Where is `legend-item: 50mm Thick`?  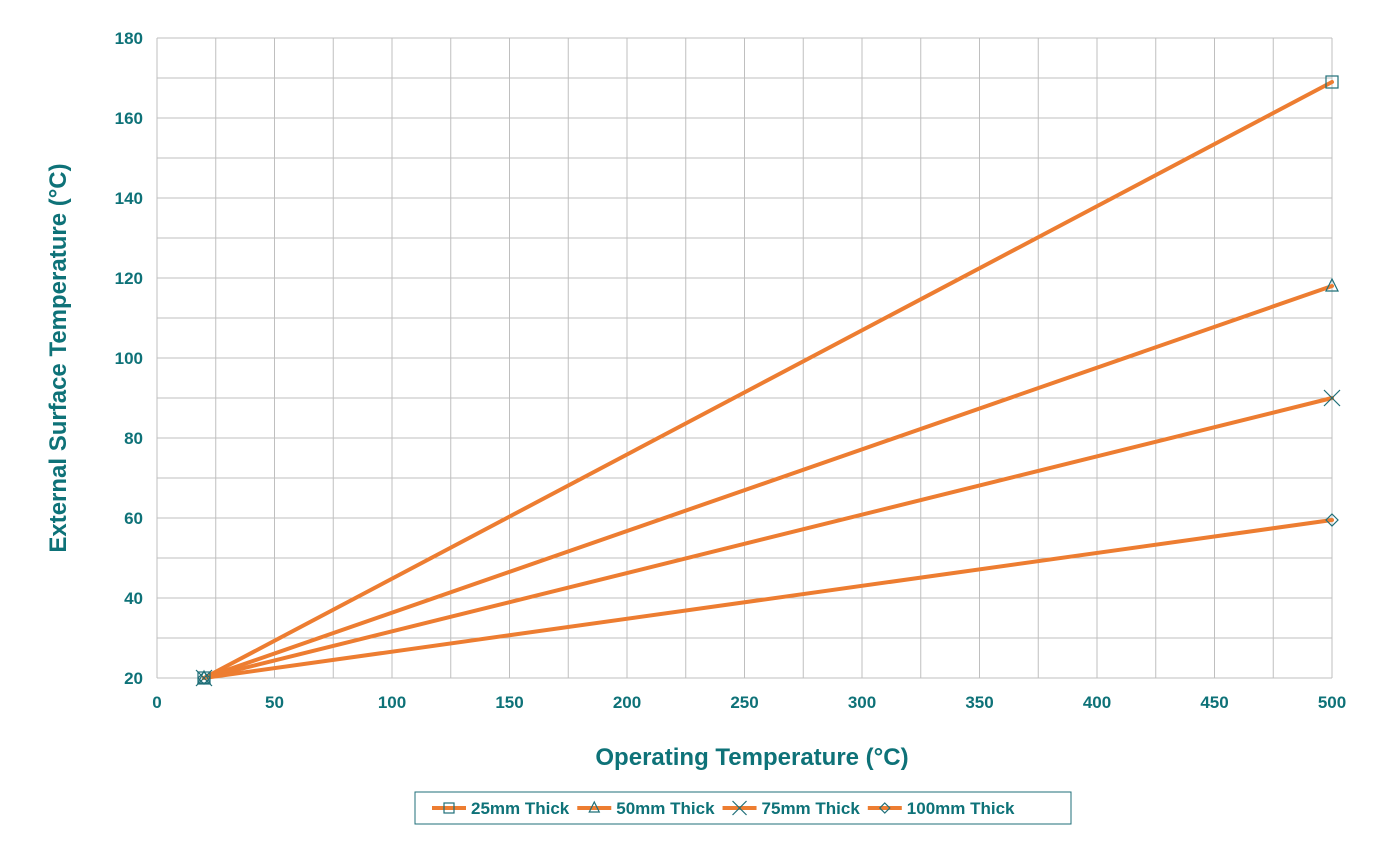
legend-item: 50mm Thick is located at coordinates (646, 808).